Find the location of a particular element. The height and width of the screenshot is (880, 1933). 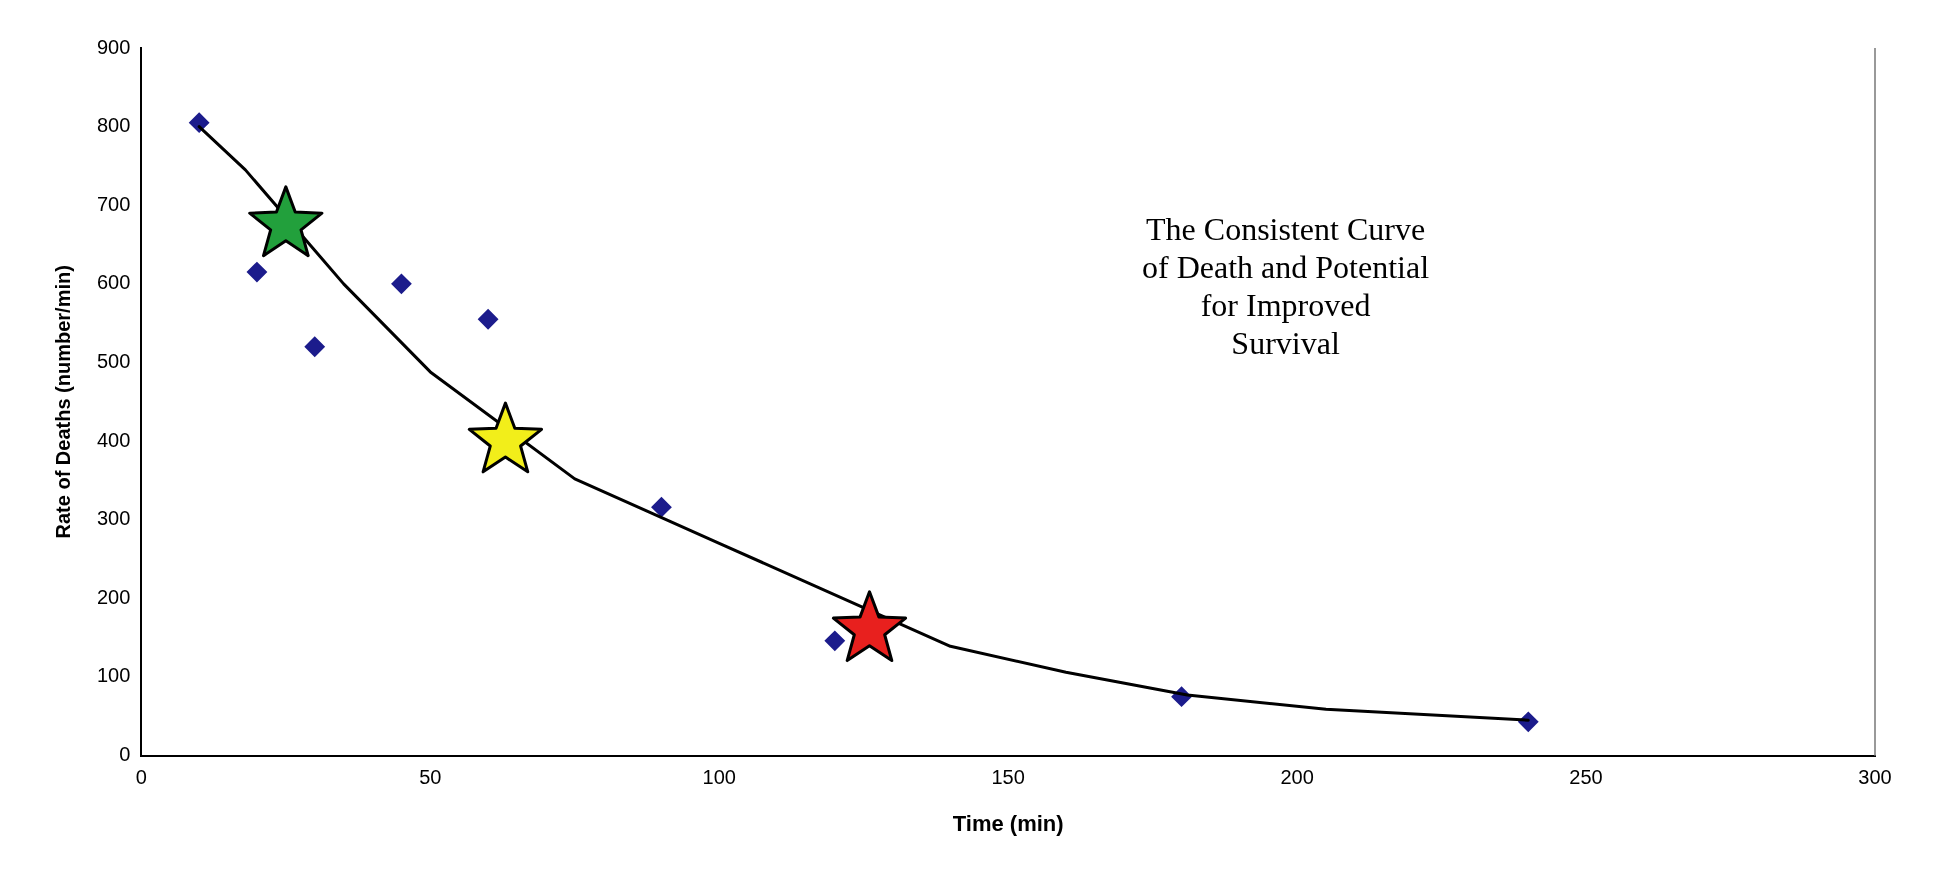

y-tick-label: 0 is located at coordinates (125, 754).